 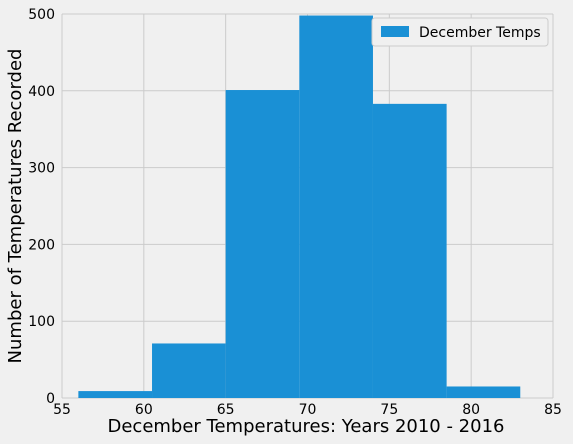 What do you see at coordinates (308, 410) in the screenshot?
I see `x-tick-label: 70` at bounding box center [308, 410].